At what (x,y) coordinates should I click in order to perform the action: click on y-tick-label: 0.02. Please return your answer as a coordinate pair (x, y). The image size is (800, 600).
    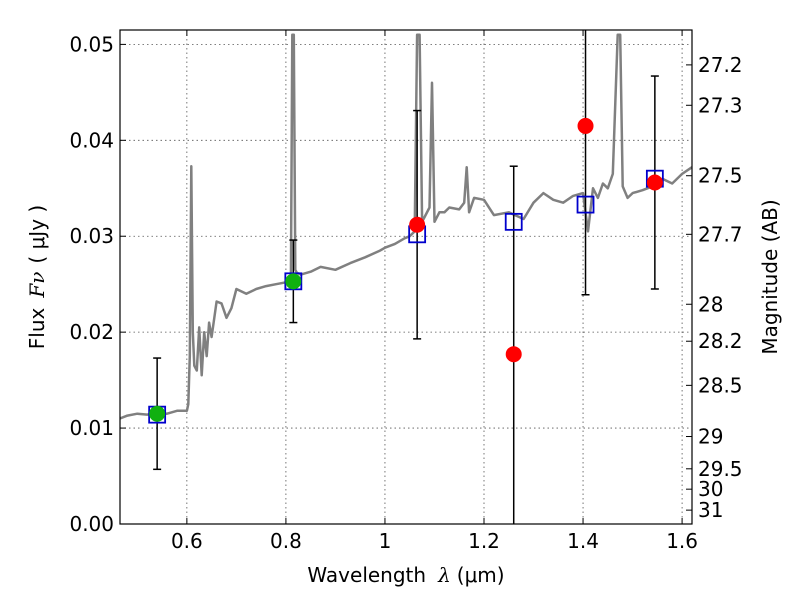
    Looking at the image, I should click on (91, 332).